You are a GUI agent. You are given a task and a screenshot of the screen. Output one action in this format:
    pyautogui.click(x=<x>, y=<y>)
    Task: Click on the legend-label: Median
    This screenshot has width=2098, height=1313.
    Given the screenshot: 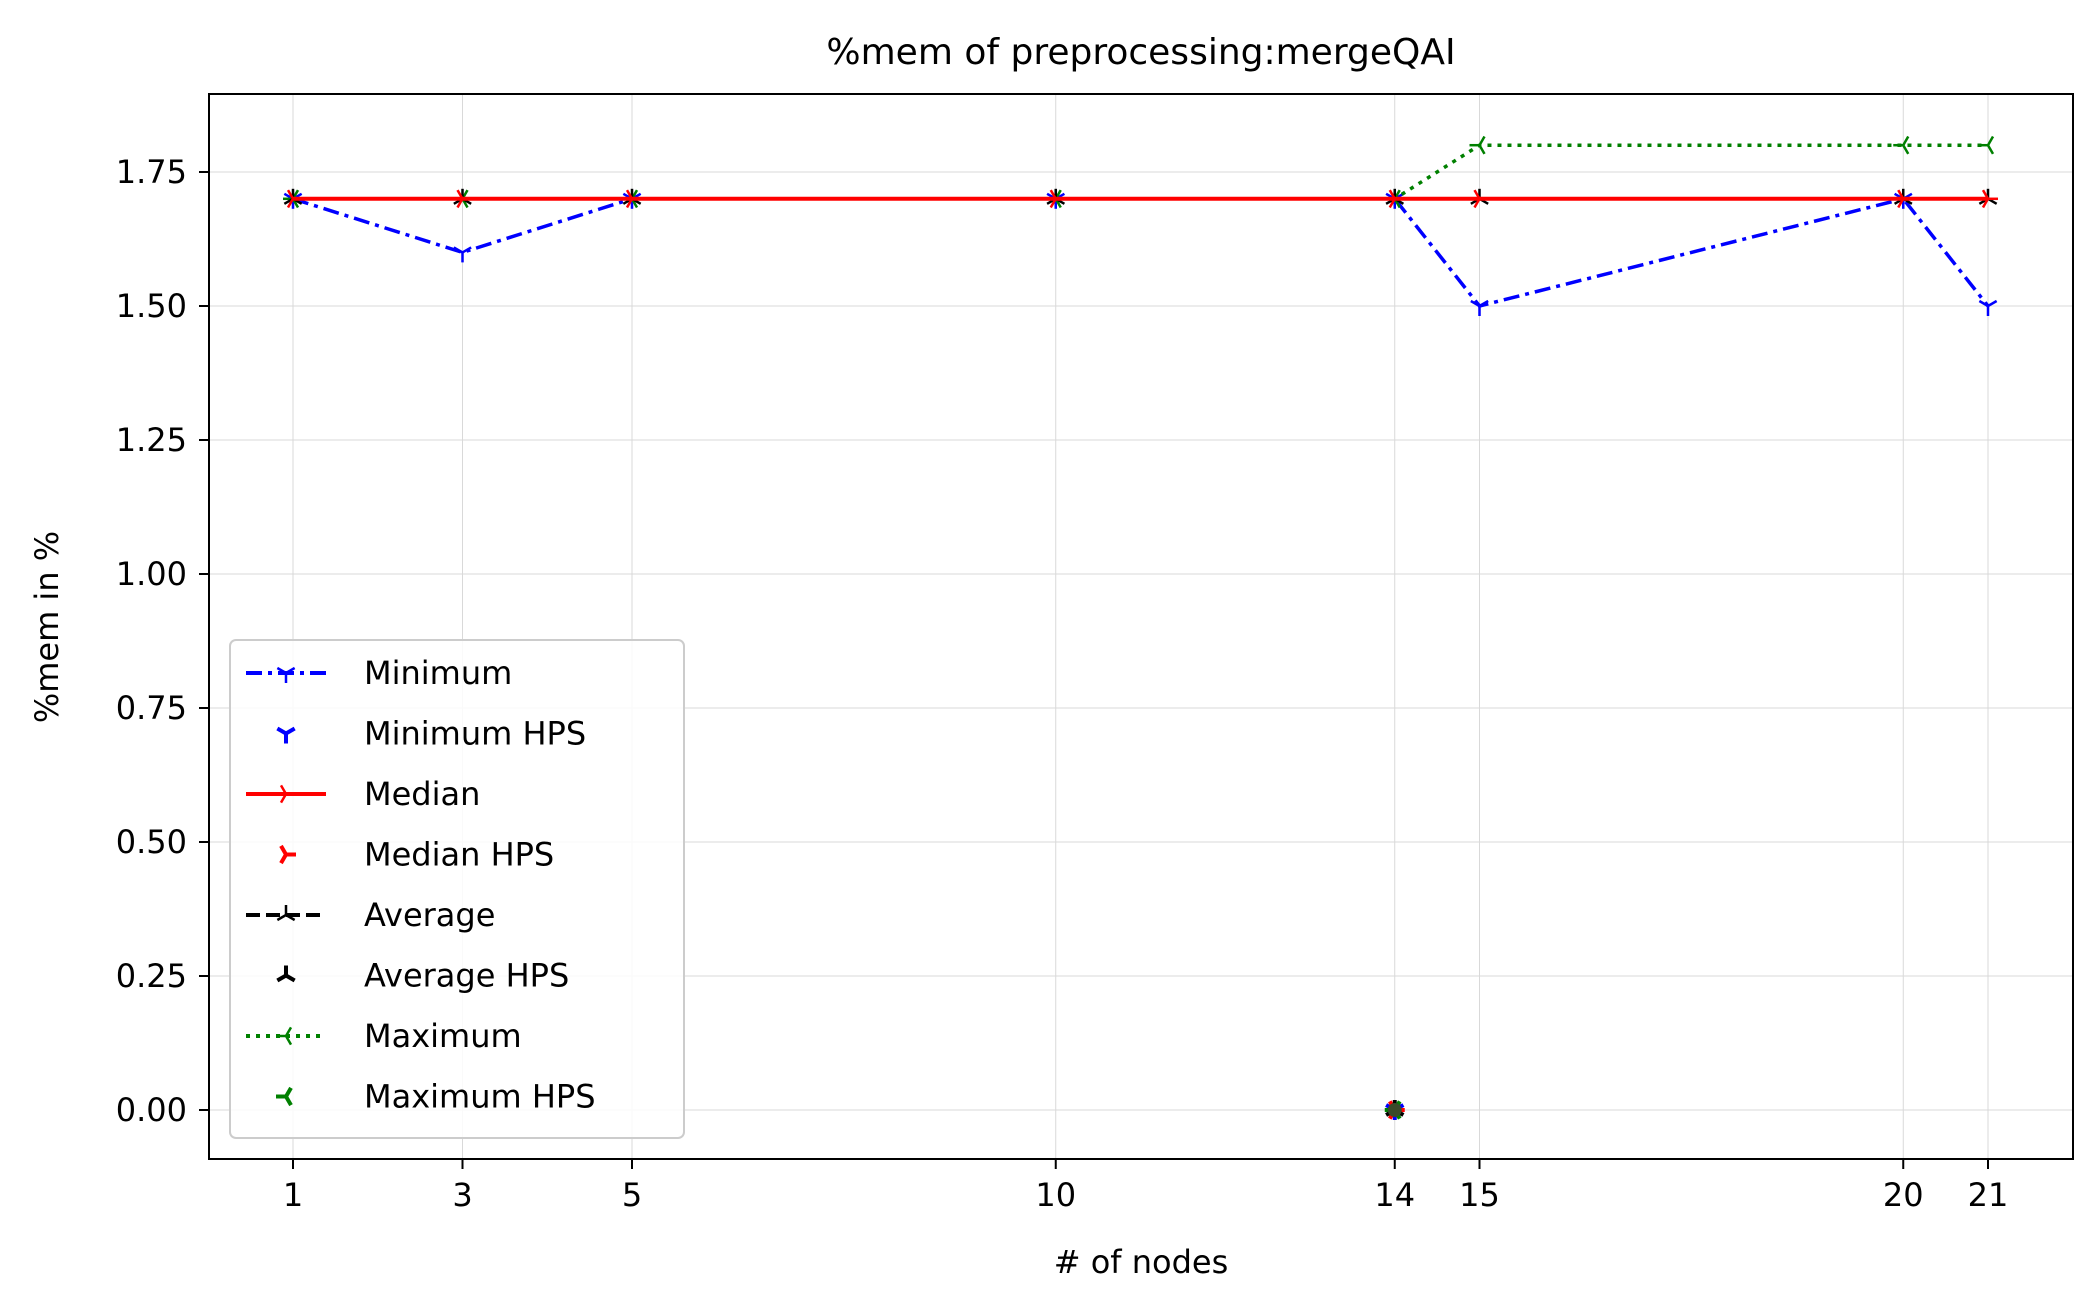 What is the action you would take?
    pyautogui.click(x=422, y=794)
    